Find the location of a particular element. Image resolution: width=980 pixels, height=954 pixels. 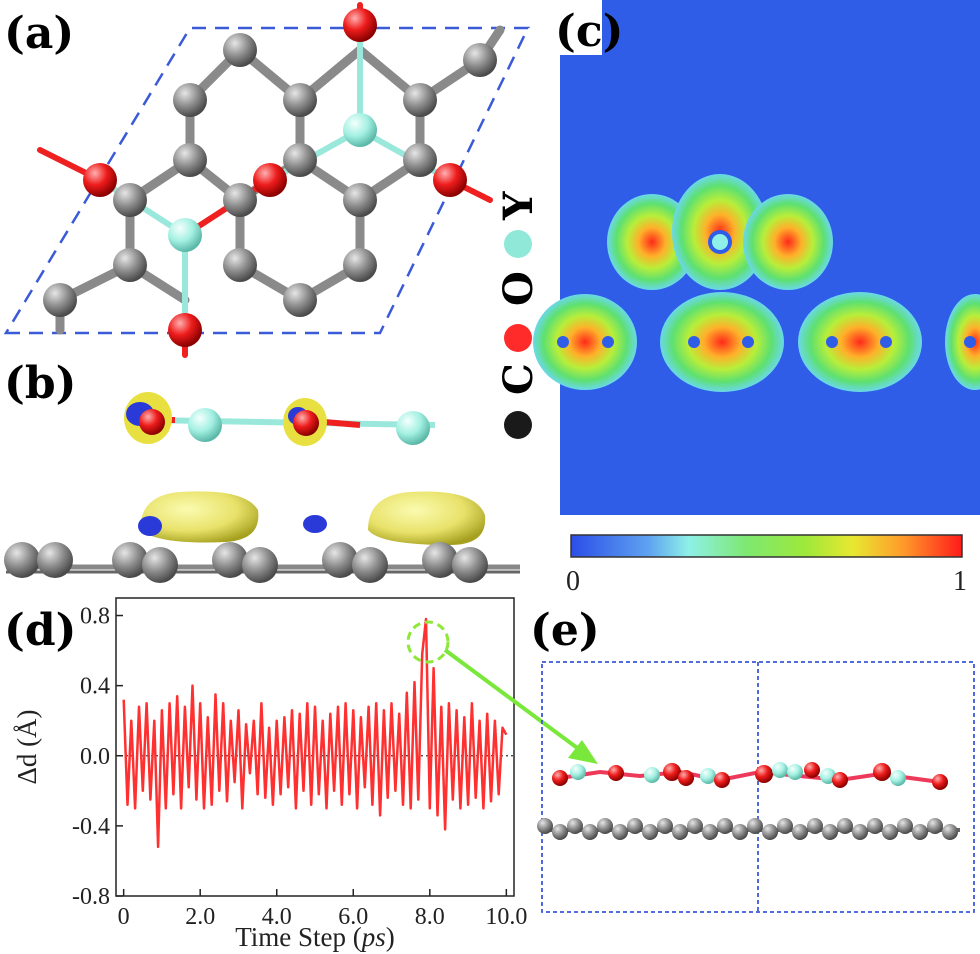

yttrium-legend-label: Y is located at coordinates (518, 206).